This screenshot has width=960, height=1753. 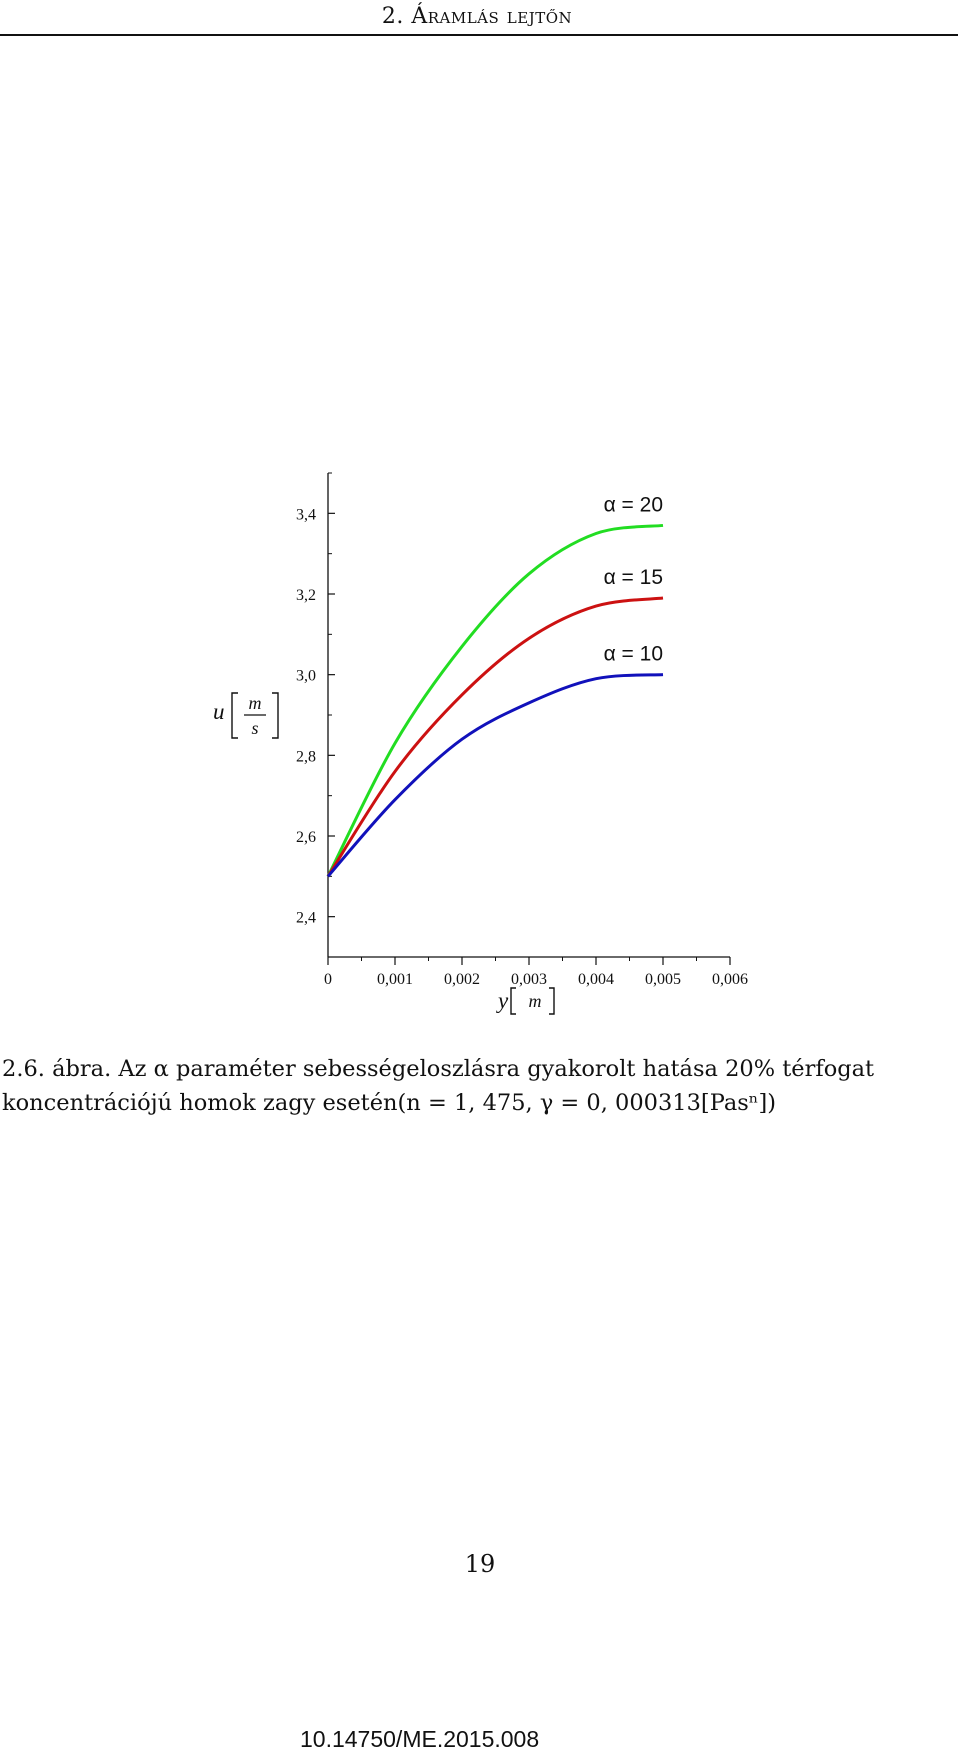 I want to click on y-tick-label: 2,6, so click(x=306, y=837).